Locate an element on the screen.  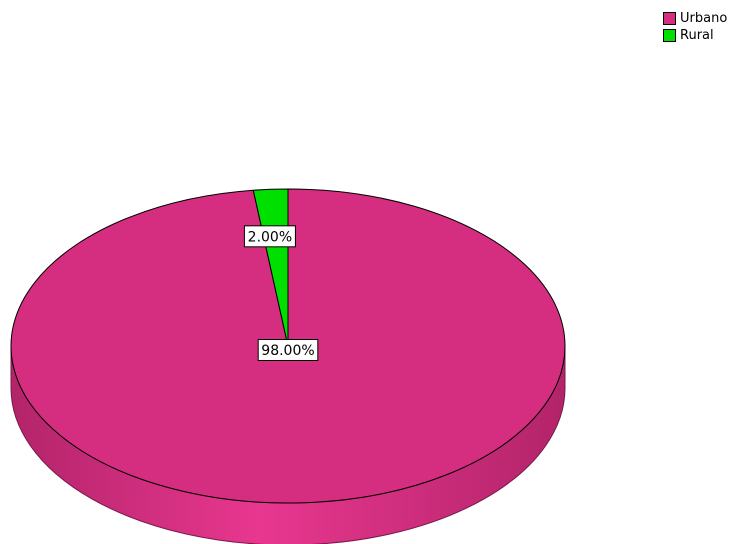
legend: Urbano Rural is located at coordinates (695, 27).